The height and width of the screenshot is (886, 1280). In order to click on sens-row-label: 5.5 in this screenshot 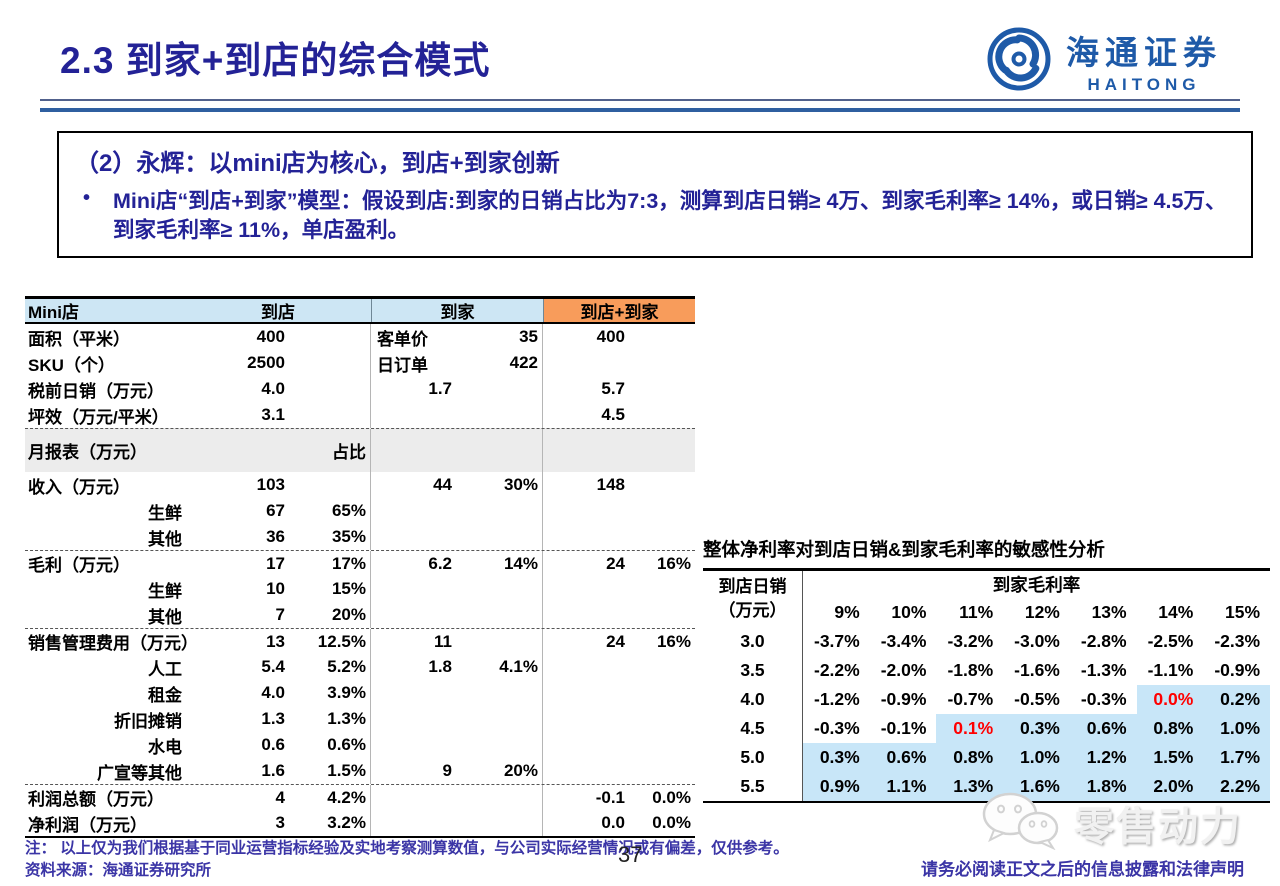, I will do `click(753, 786)`.